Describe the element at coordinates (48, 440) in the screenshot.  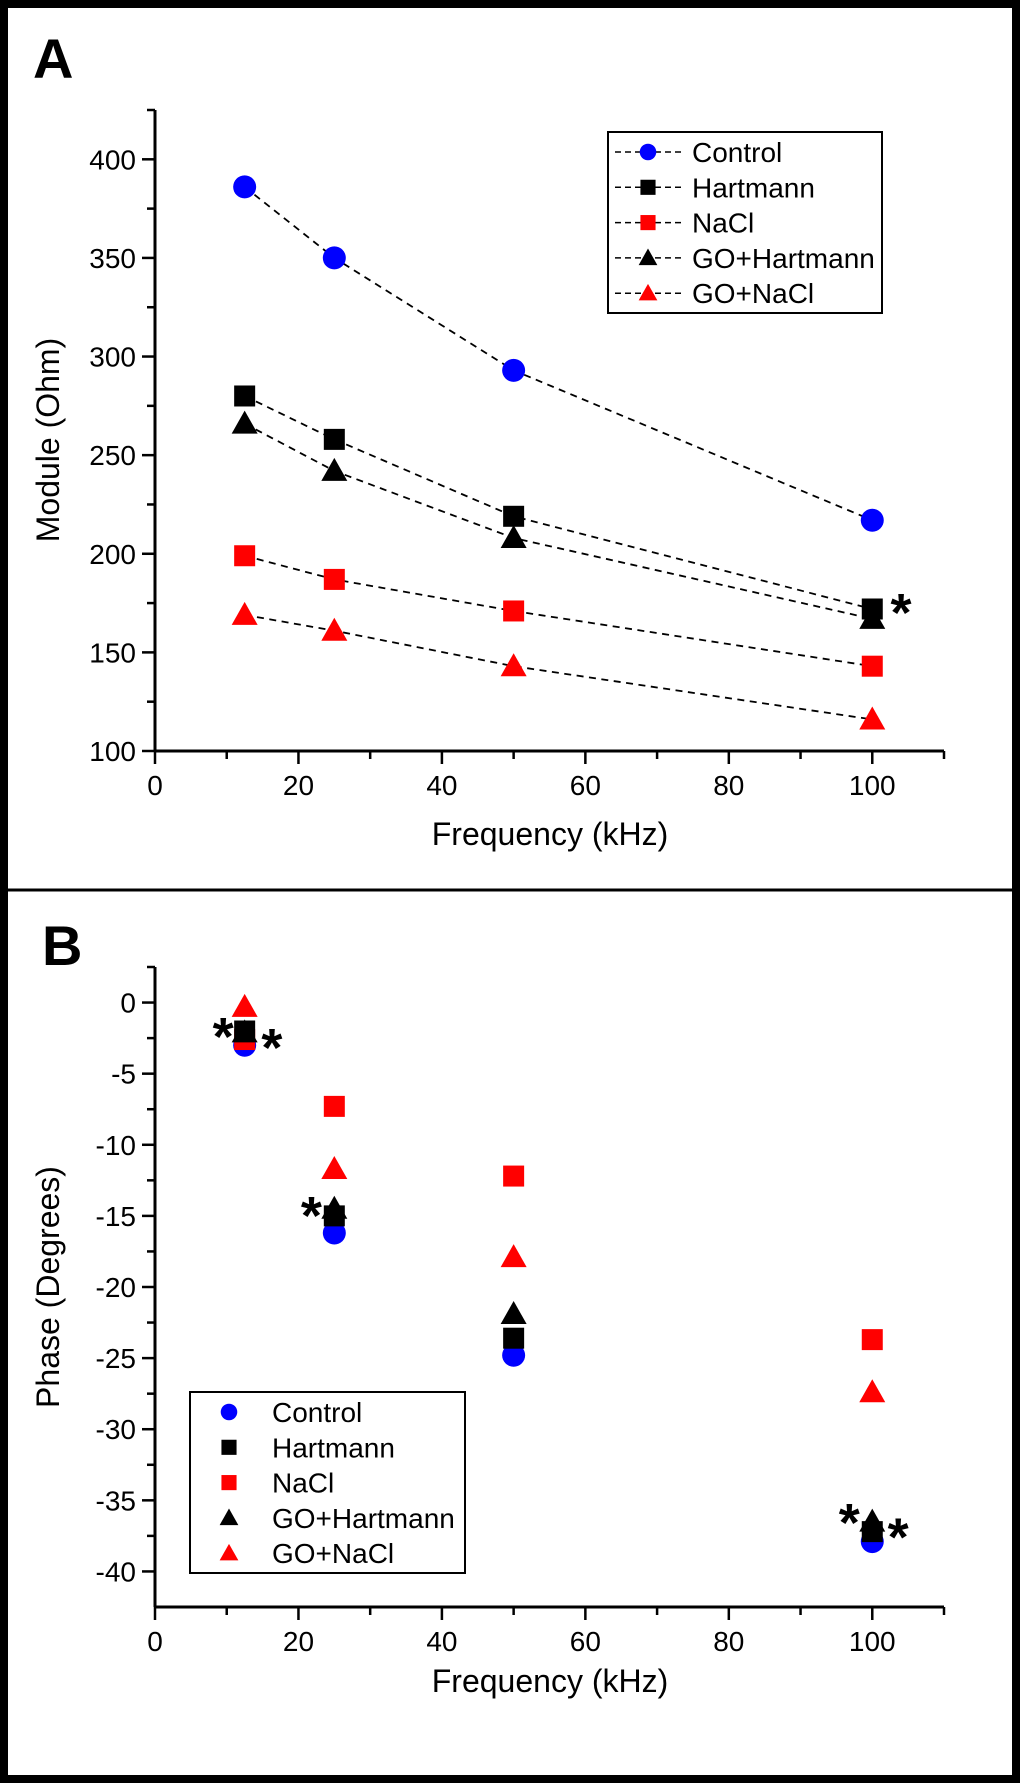
I see `y-axis-title: Module (Ohm)` at that location.